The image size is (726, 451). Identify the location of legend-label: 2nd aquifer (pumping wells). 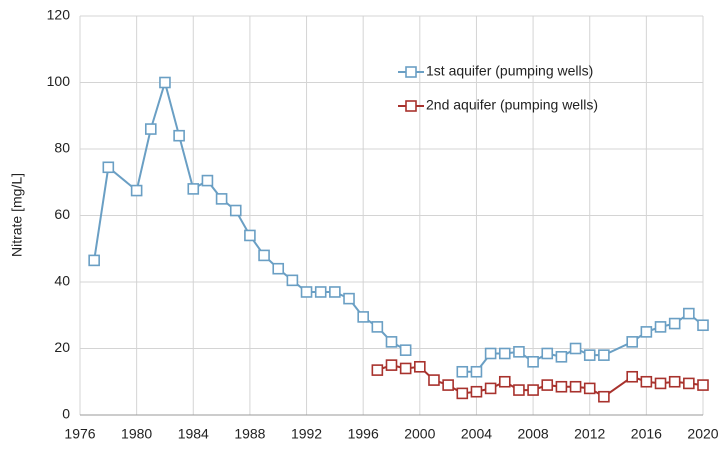
(512, 105).